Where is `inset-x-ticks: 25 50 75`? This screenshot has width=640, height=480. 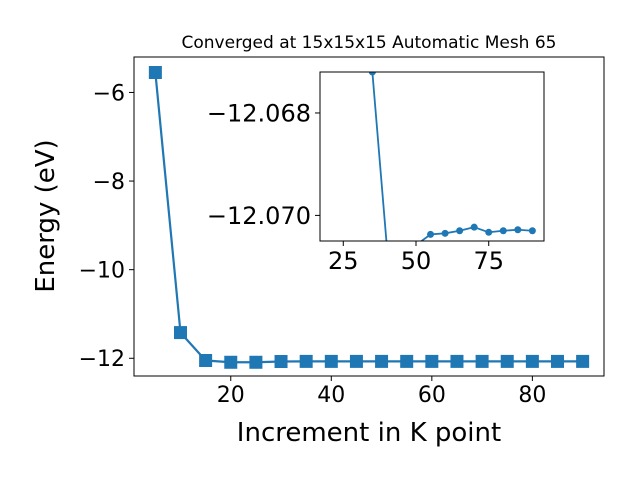 inset-x-ticks: 25 50 75 is located at coordinates (416, 258).